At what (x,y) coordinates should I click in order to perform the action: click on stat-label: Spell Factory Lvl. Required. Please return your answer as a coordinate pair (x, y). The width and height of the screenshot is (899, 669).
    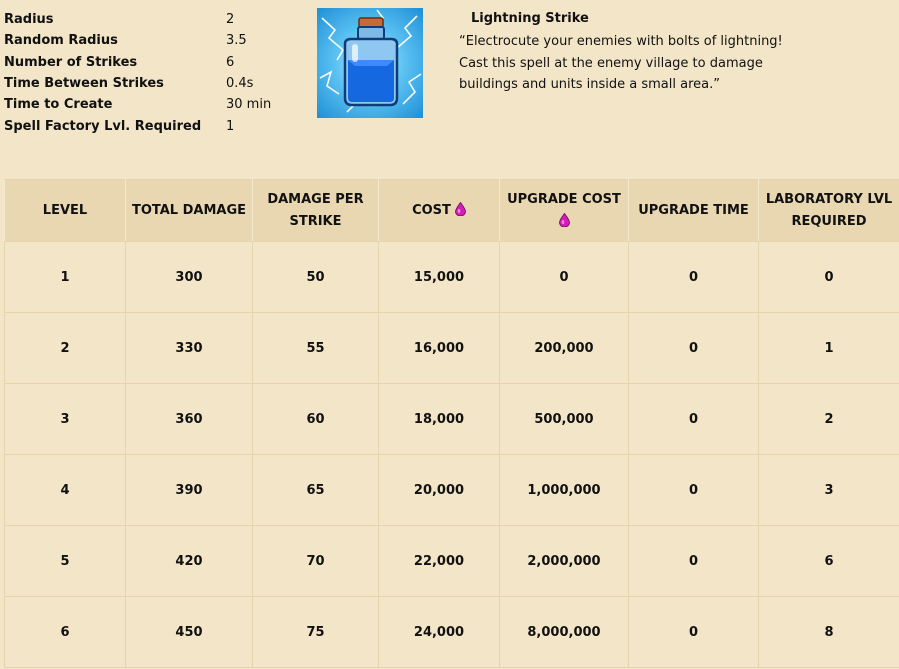
    Looking at the image, I should click on (103, 126).